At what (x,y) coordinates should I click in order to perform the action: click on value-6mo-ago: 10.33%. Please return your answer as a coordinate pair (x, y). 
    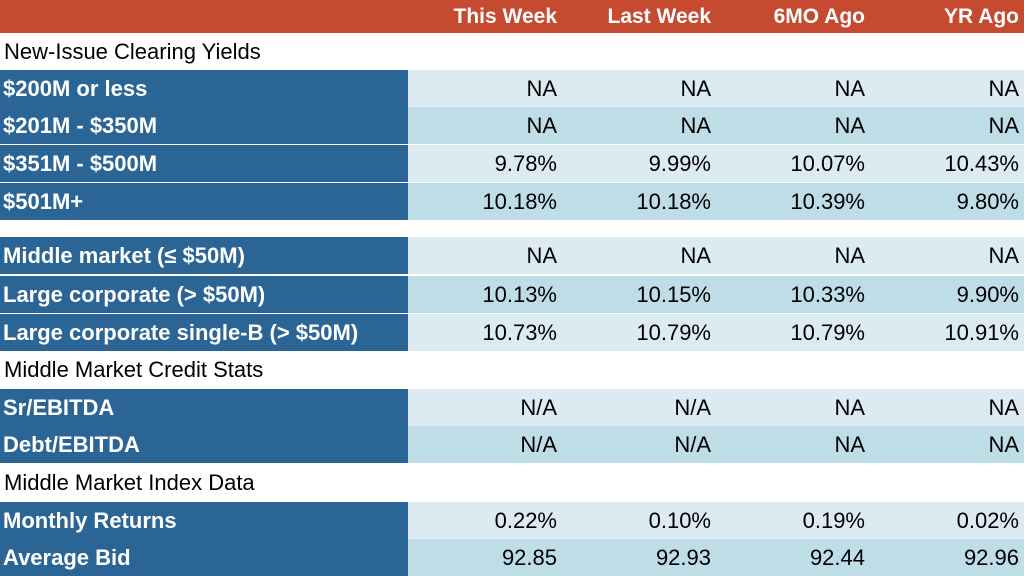
    Looking at the image, I should click on (793, 294).